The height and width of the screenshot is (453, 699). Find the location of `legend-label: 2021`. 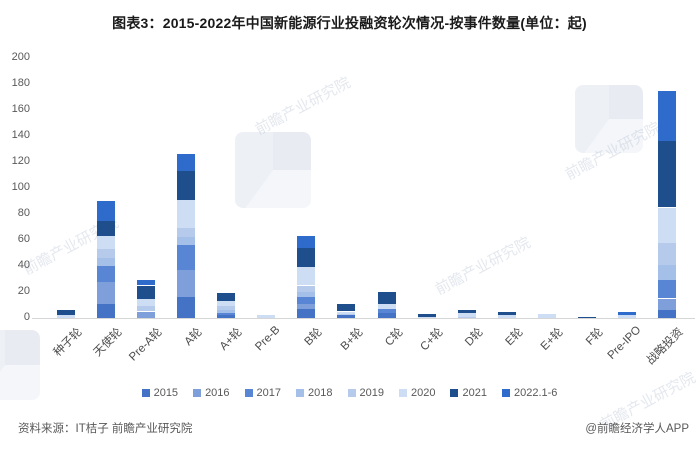

legend-label: 2021 is located at coordinates (474, 393).